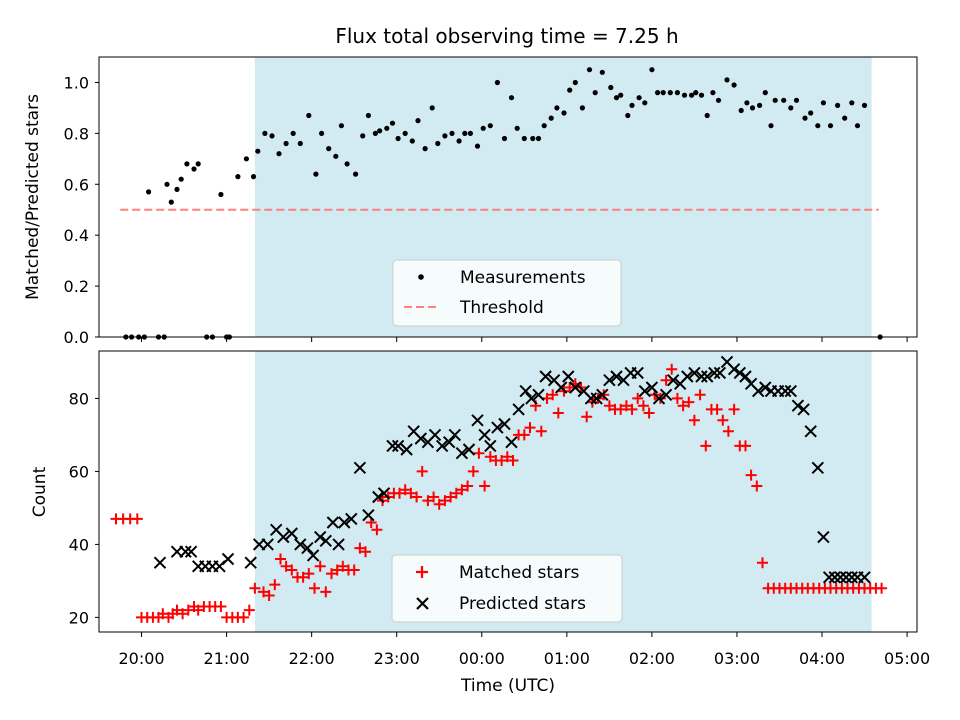 The height and width of the screenshot is (720, 960). I want to click on top-y-tick-label: 0.0, so click(76, 337).